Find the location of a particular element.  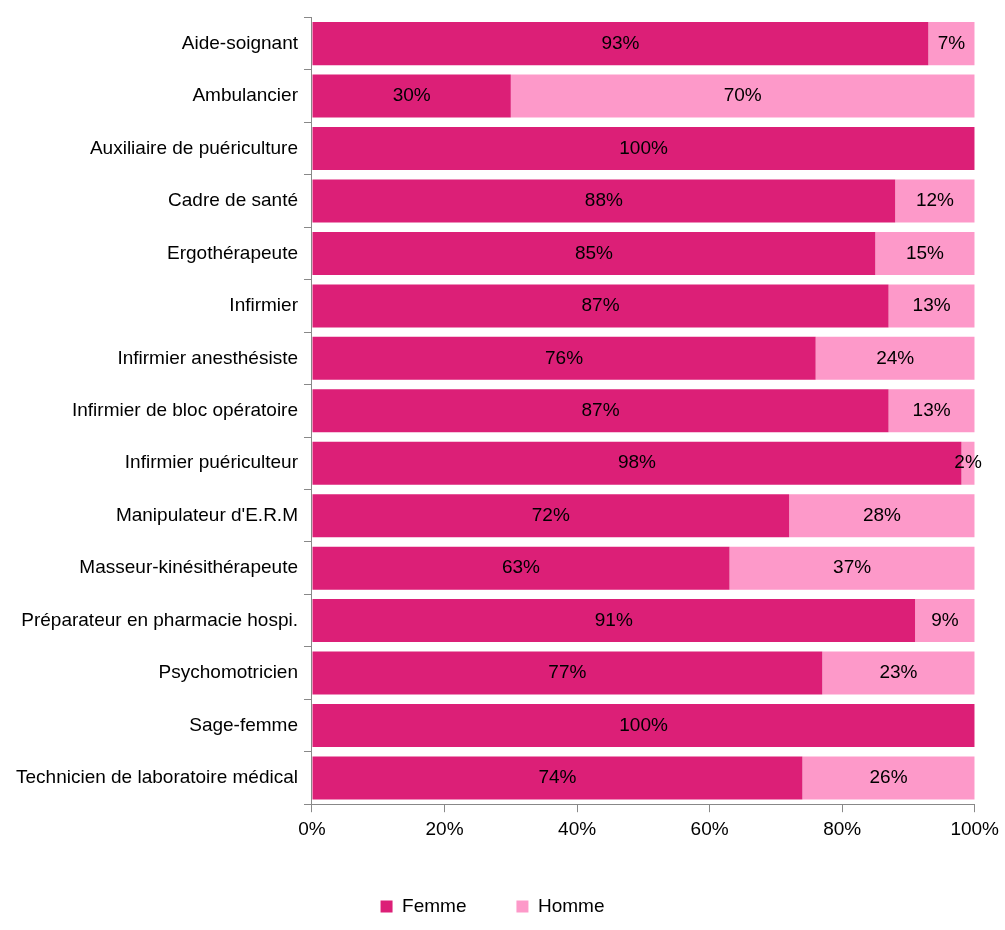

data-label: 77% is located at coordinates (567, 672).